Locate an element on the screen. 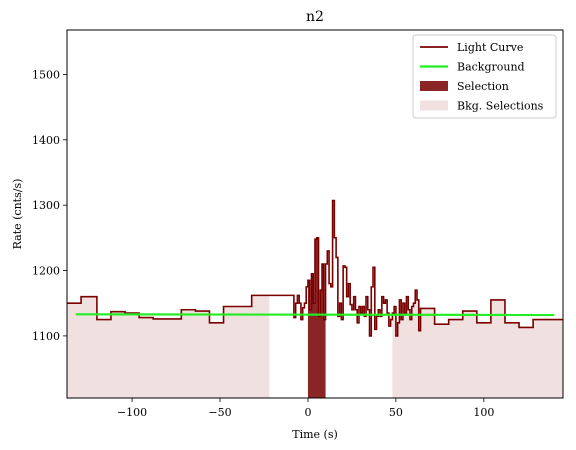  y-tick-label: 1300 is located at coordinates (46, 205).